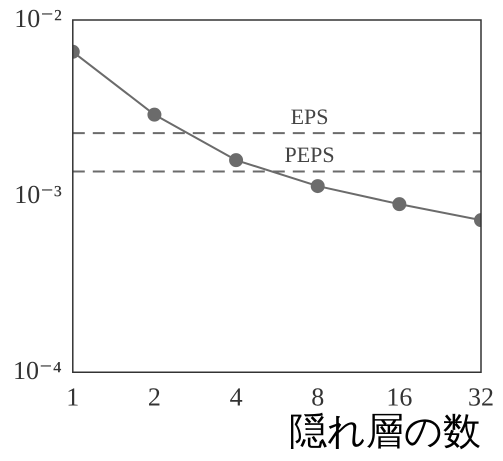 This screenshot has width=503, height=461. I want to click on y-tick-label: 10⁻³, so click(38, 194).